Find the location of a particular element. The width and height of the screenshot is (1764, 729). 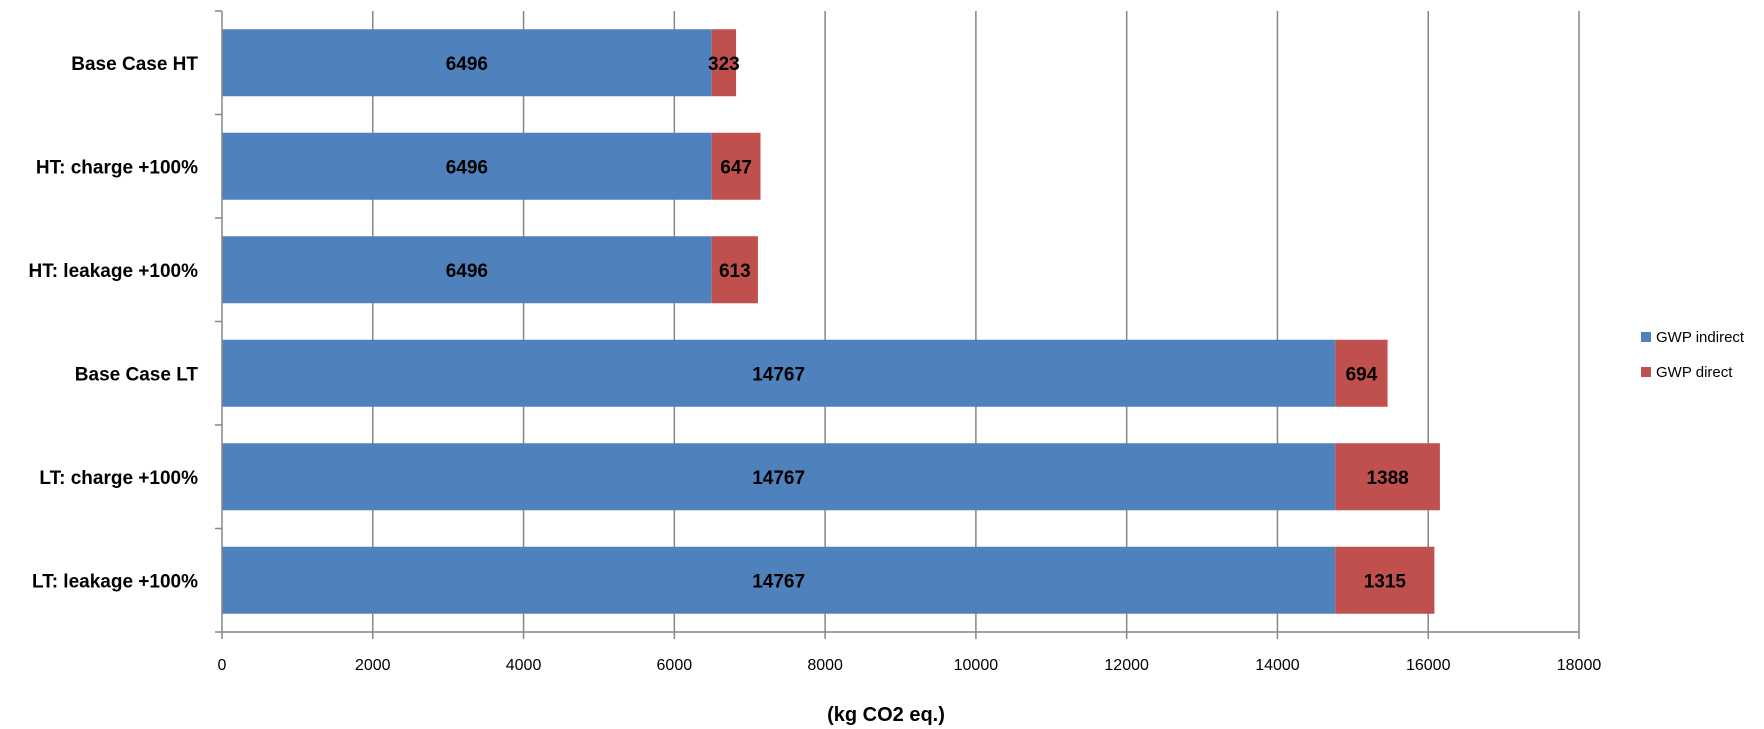

legend-label: GWP direct is located at coordinates (1694, 372).